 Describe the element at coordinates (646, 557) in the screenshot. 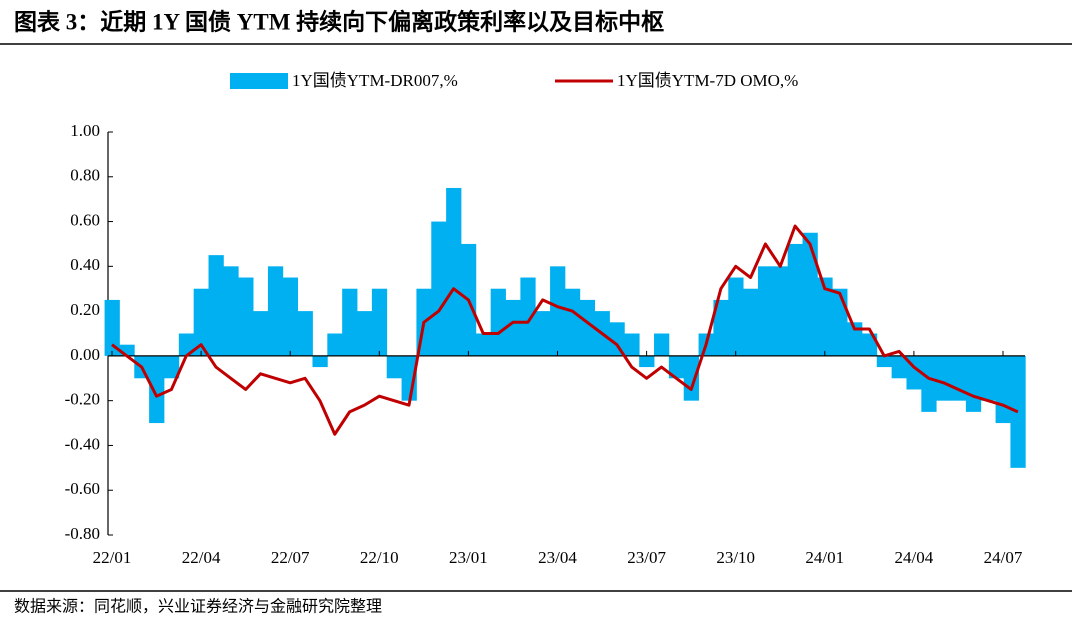

I see `x-tick-label: 23/07` at that location.